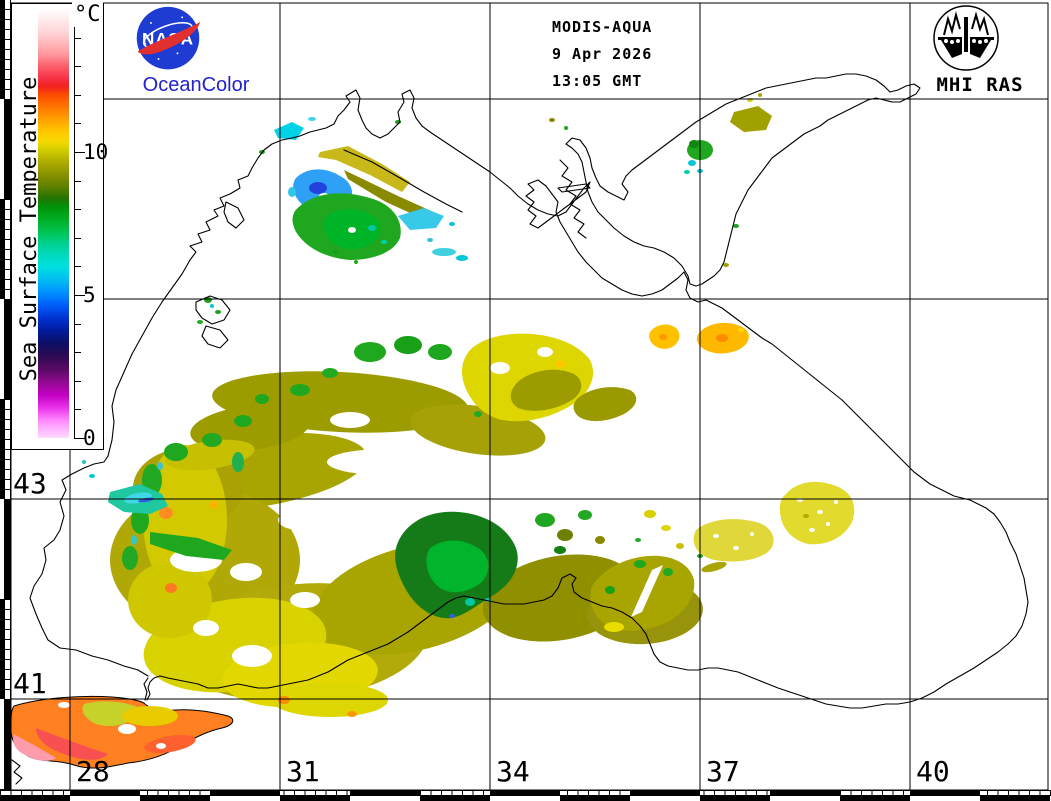 This screenshot has height=801, width=1051. What do you see at coordinates (980, 50) in the screenshot?
I see `mhi-ras-block: MHI RAS` at bounding box center [980, 50].